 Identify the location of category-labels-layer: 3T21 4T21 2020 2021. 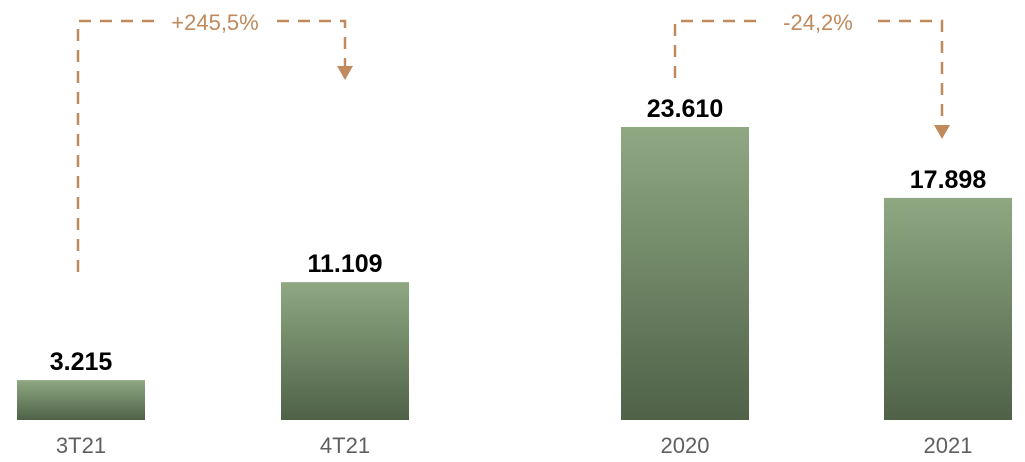
(514, 445).